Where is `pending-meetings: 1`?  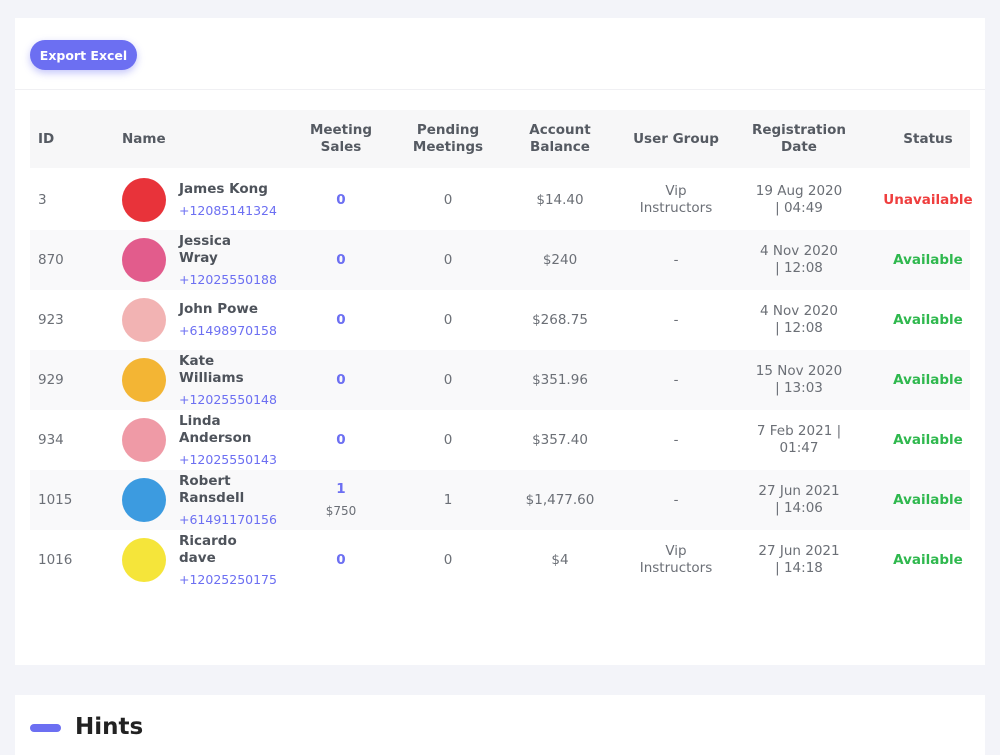 pending-meetings: 1 is located at coordinates (448, 499).